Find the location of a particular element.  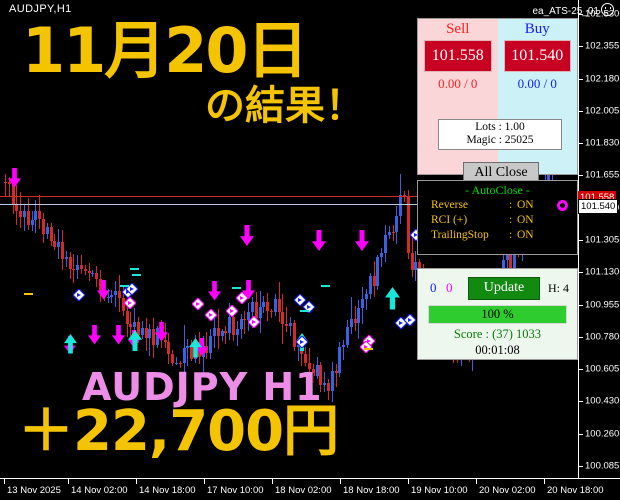

autoclose-key: Reverse is located at coordinates (450, 205).